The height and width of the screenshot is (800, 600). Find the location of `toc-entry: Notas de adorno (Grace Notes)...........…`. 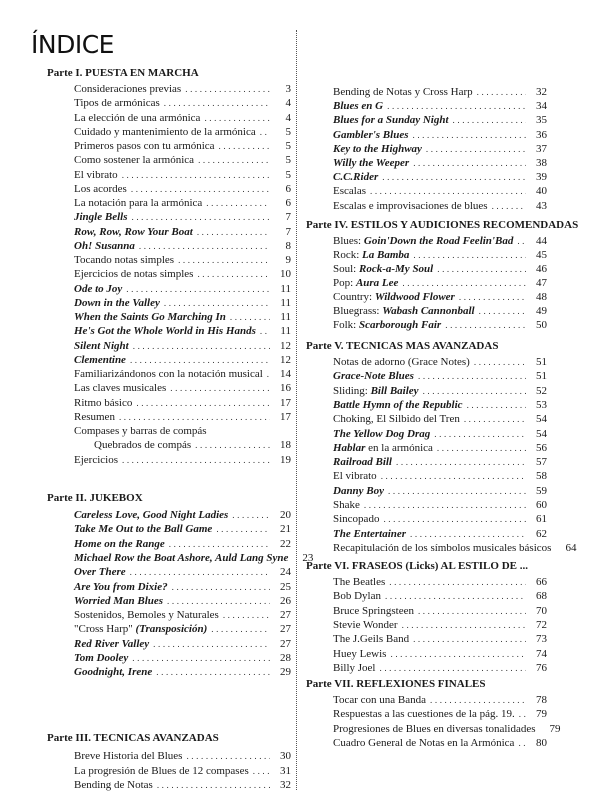

toc-entry: Notas de adorno (Grace Notes)...........… is located at coordinates (440, 362).